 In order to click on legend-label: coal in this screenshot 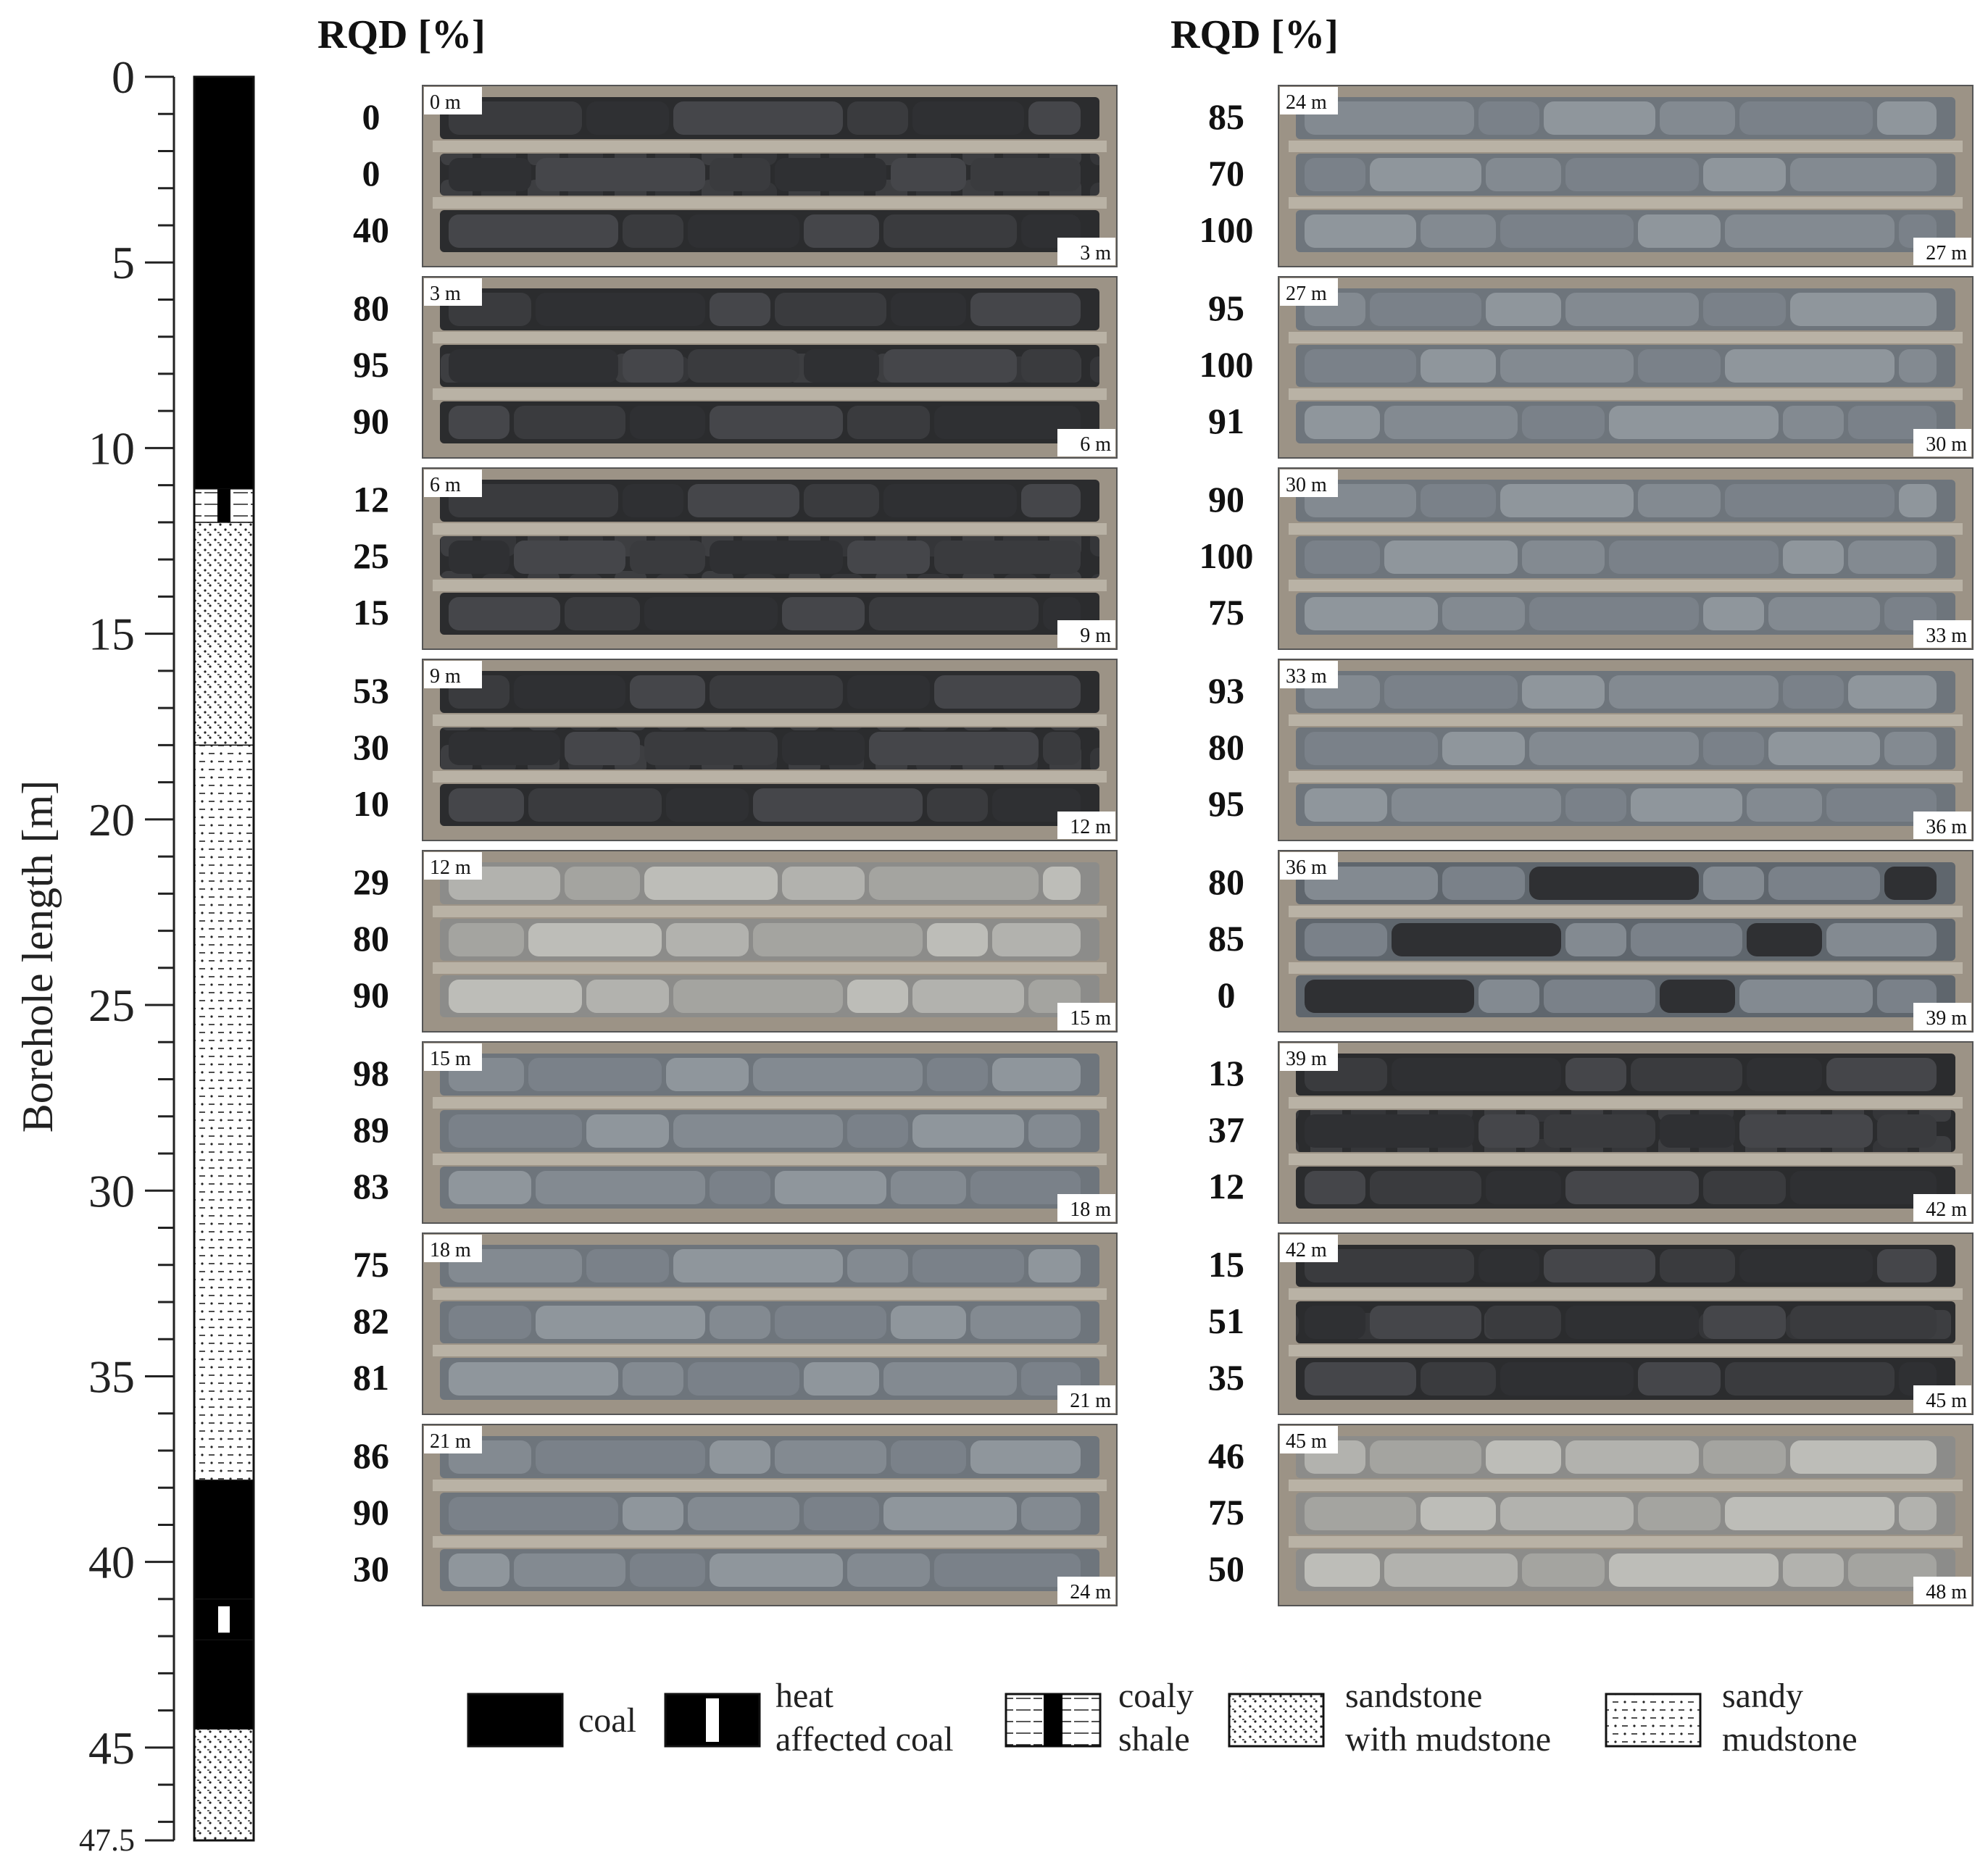, I will do `click(607, 1720)`.